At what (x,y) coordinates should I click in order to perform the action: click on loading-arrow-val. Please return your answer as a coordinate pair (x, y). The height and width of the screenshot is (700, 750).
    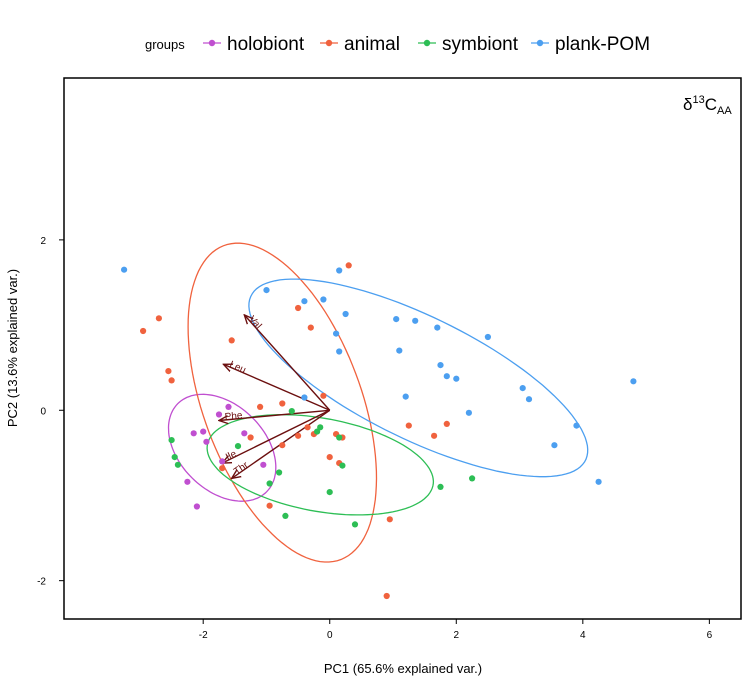
    Looking at the image, I should click on (287, 363).